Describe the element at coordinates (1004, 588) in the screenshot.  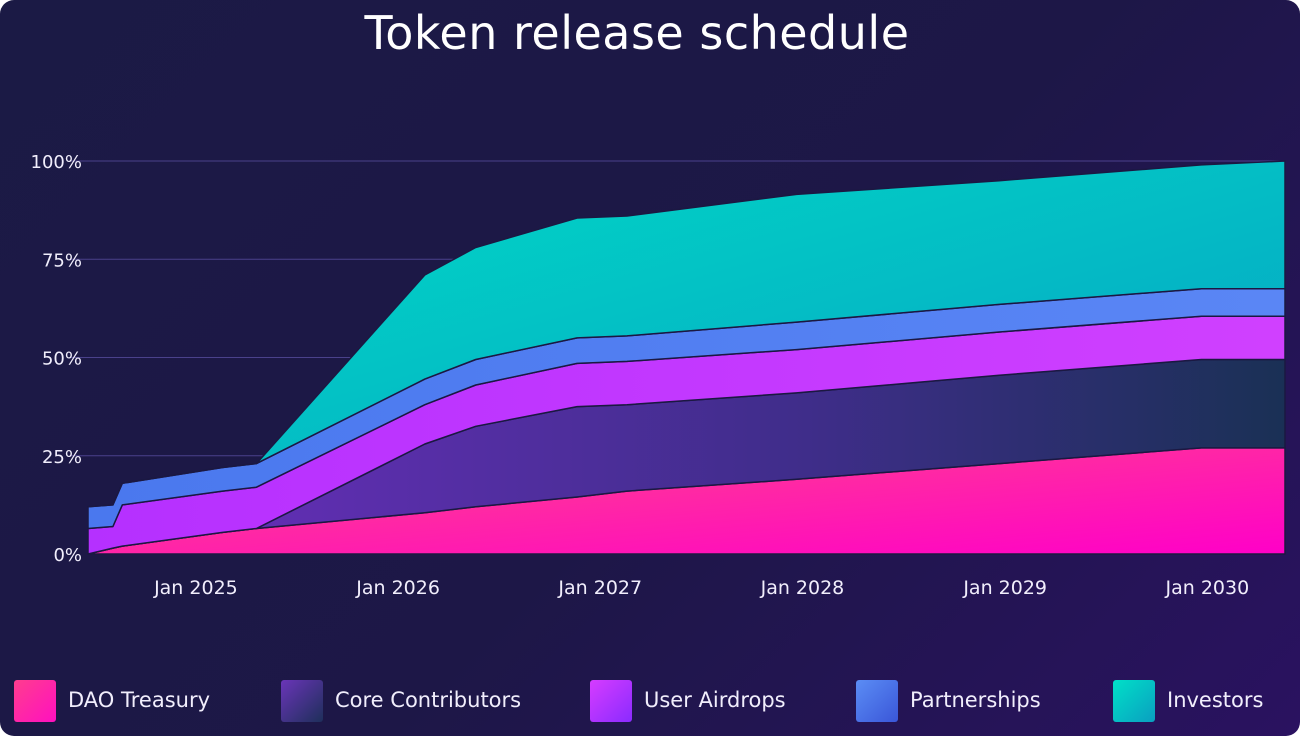
I see `x-tick-label: Jan 2029` at that location.